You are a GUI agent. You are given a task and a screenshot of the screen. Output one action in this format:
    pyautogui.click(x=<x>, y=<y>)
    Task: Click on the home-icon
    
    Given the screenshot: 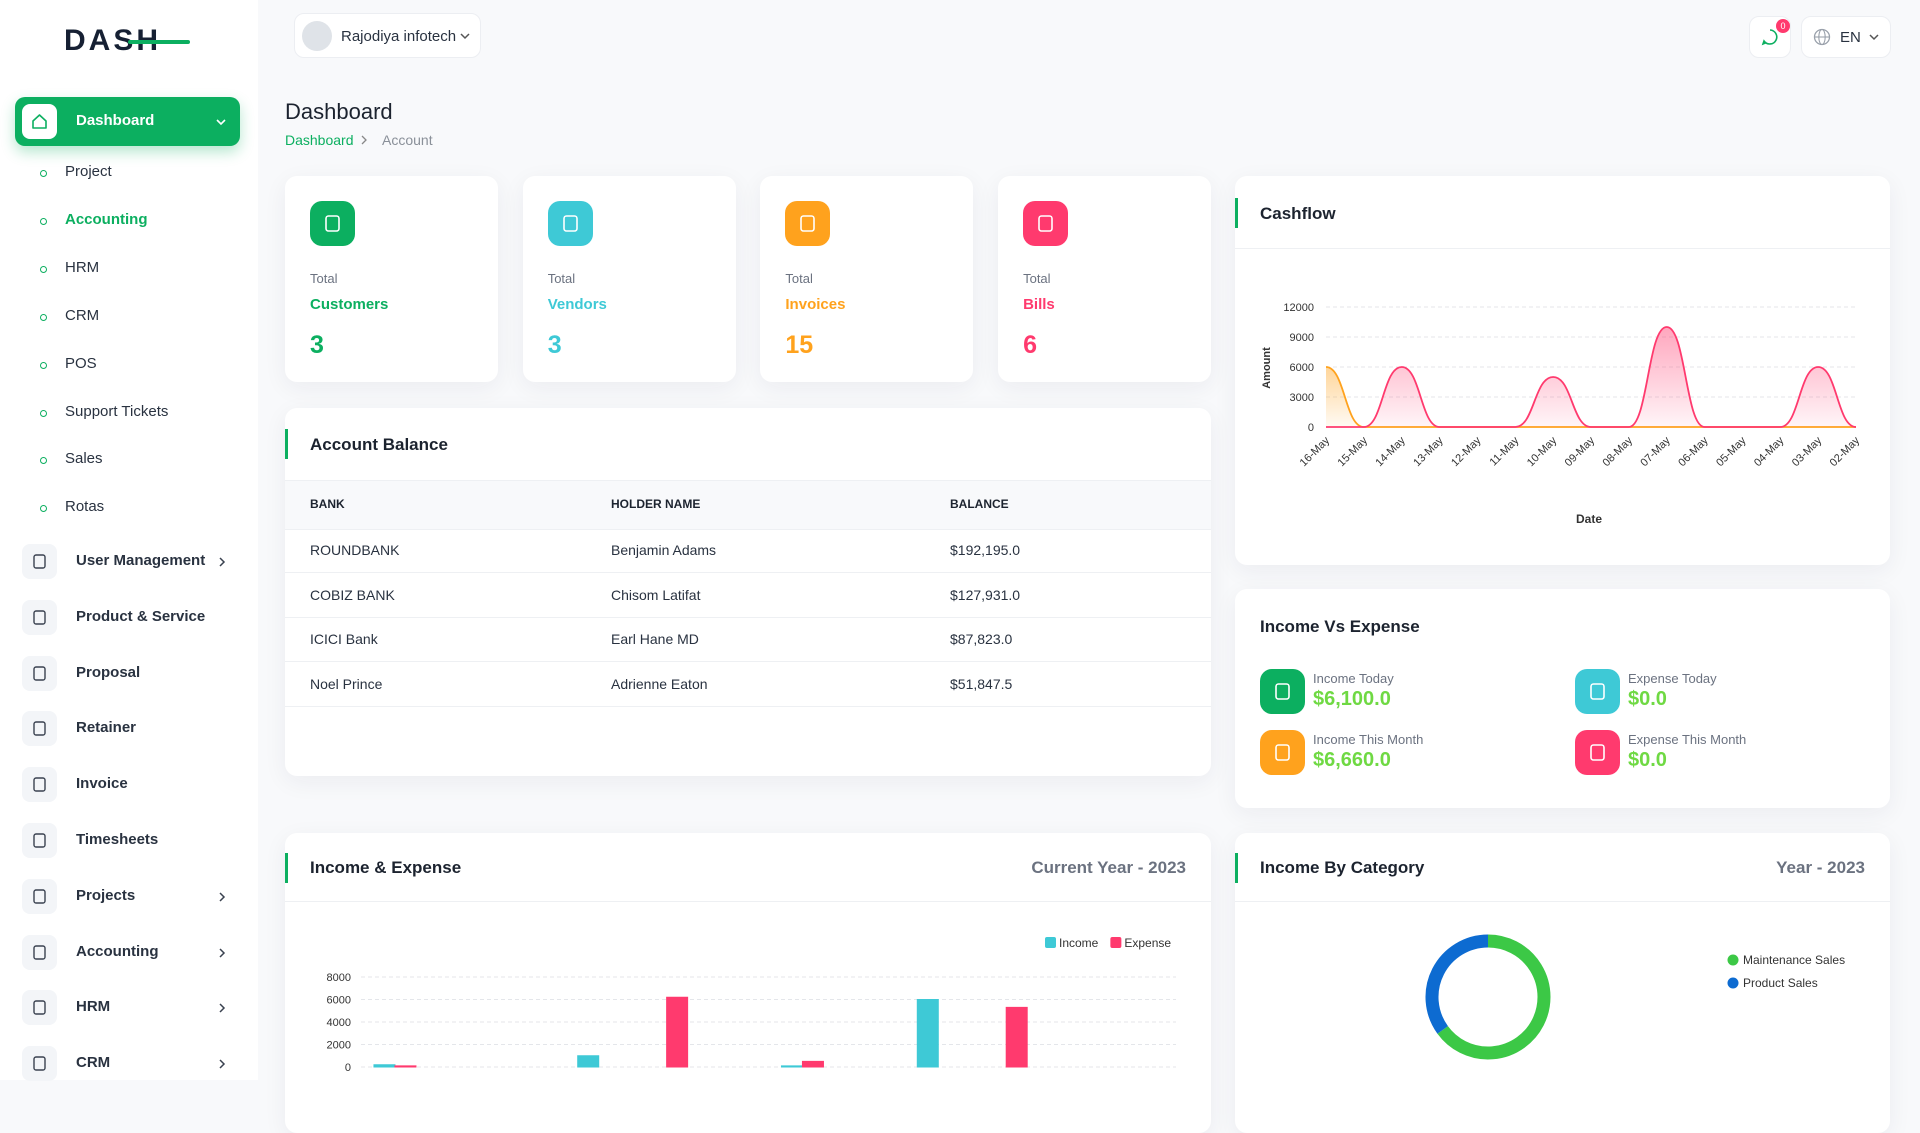 What is the action you would take?
    pyautogui.click(x=39, y=121)
    